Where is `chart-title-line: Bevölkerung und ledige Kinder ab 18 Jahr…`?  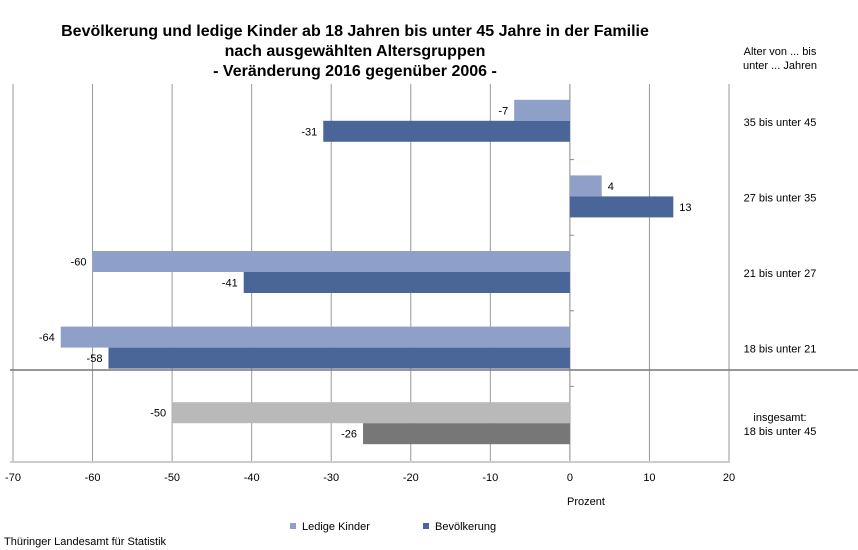 chart-title-line: Bevölkerung und ledige Kinder ab 18 Jahr… is located at coordinates (355, 31).